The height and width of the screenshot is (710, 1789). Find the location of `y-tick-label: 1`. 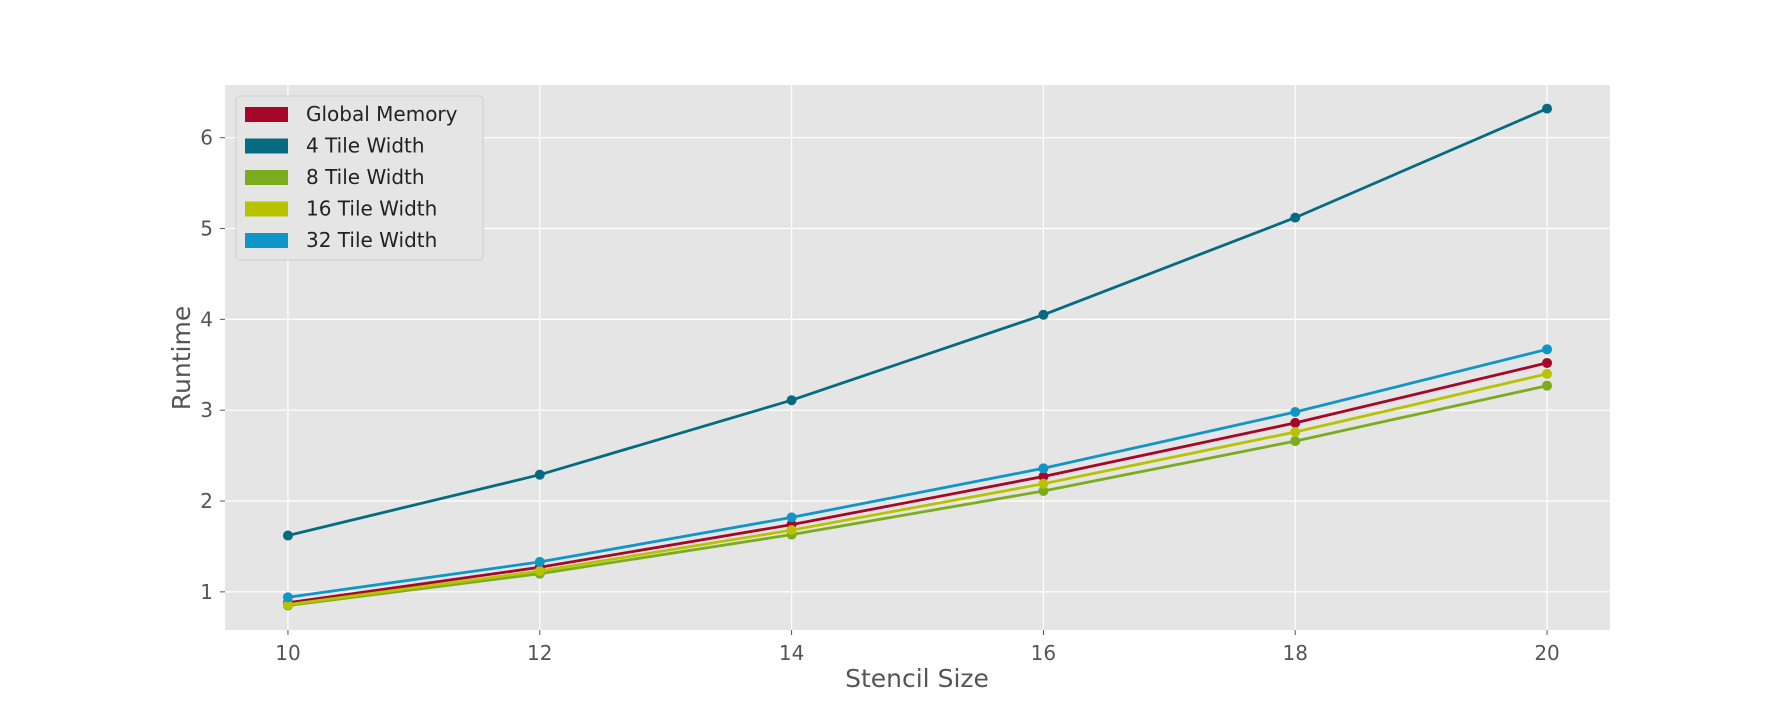

y-tick-label: 1 is located at coordinates (206, 592).